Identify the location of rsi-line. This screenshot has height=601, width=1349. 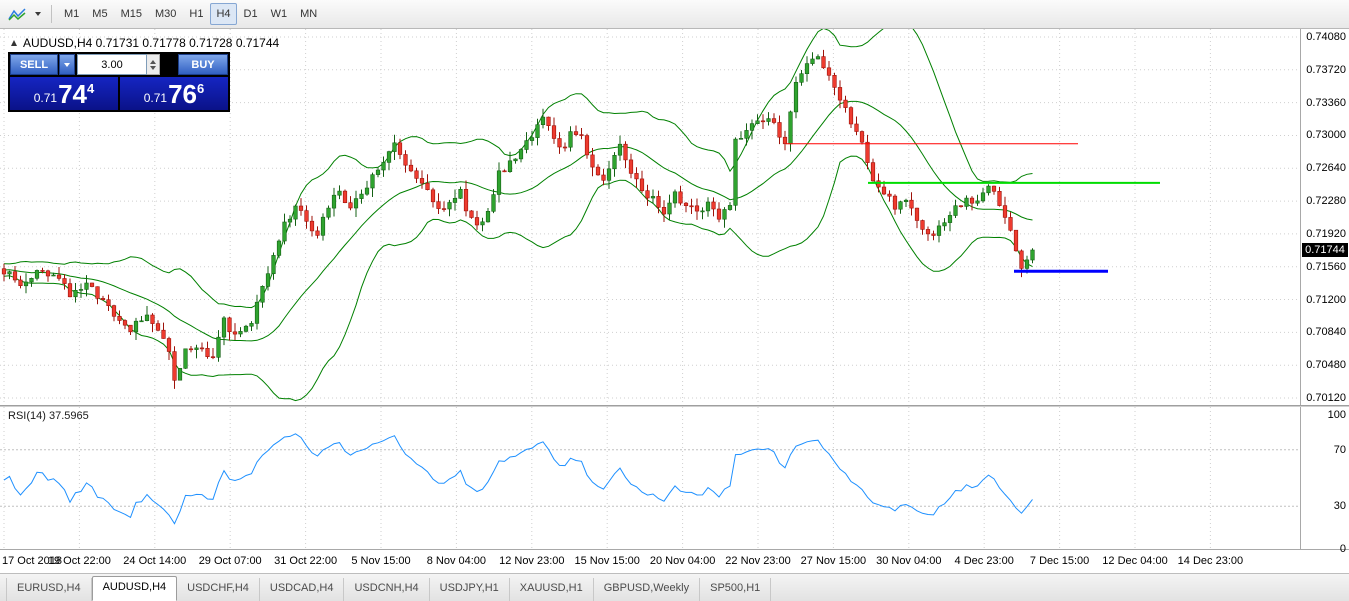
(518, 479).